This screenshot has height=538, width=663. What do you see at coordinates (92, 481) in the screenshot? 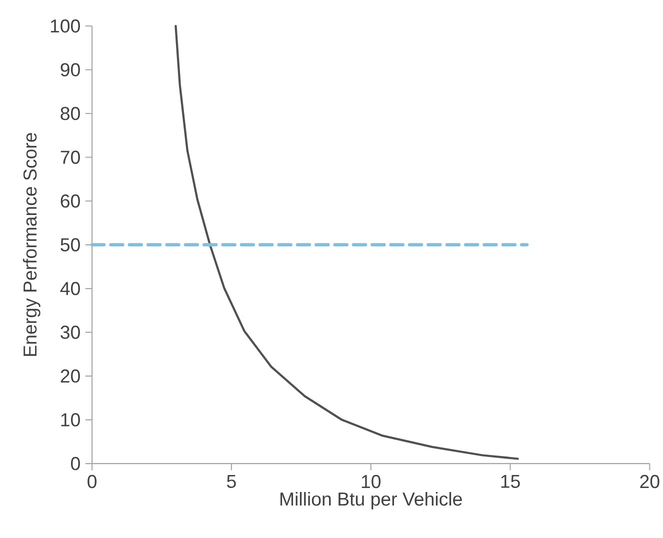
I see `x-tick-label: 0` at bounding box center [92, 481].